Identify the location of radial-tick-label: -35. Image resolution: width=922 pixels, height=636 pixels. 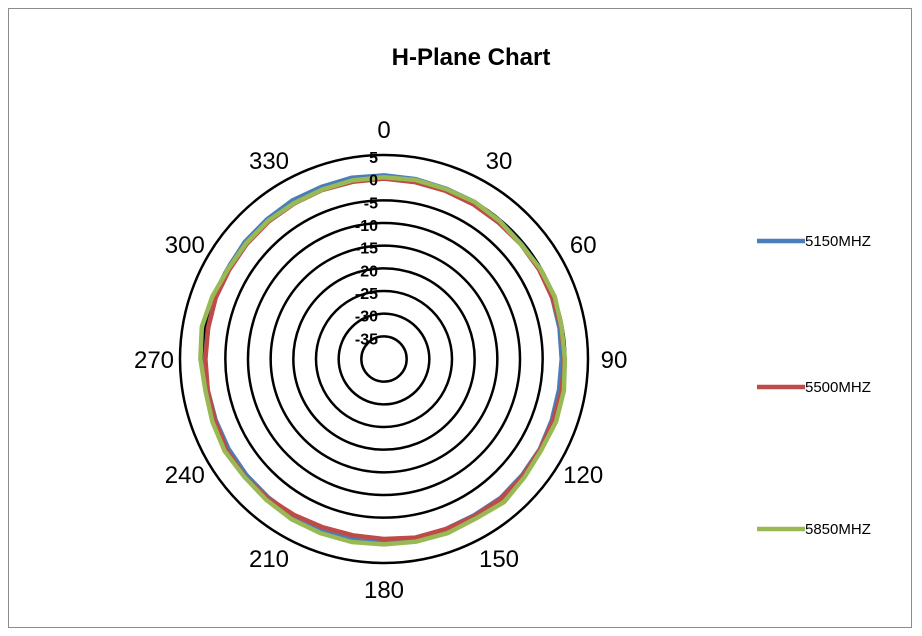
(366, 339).